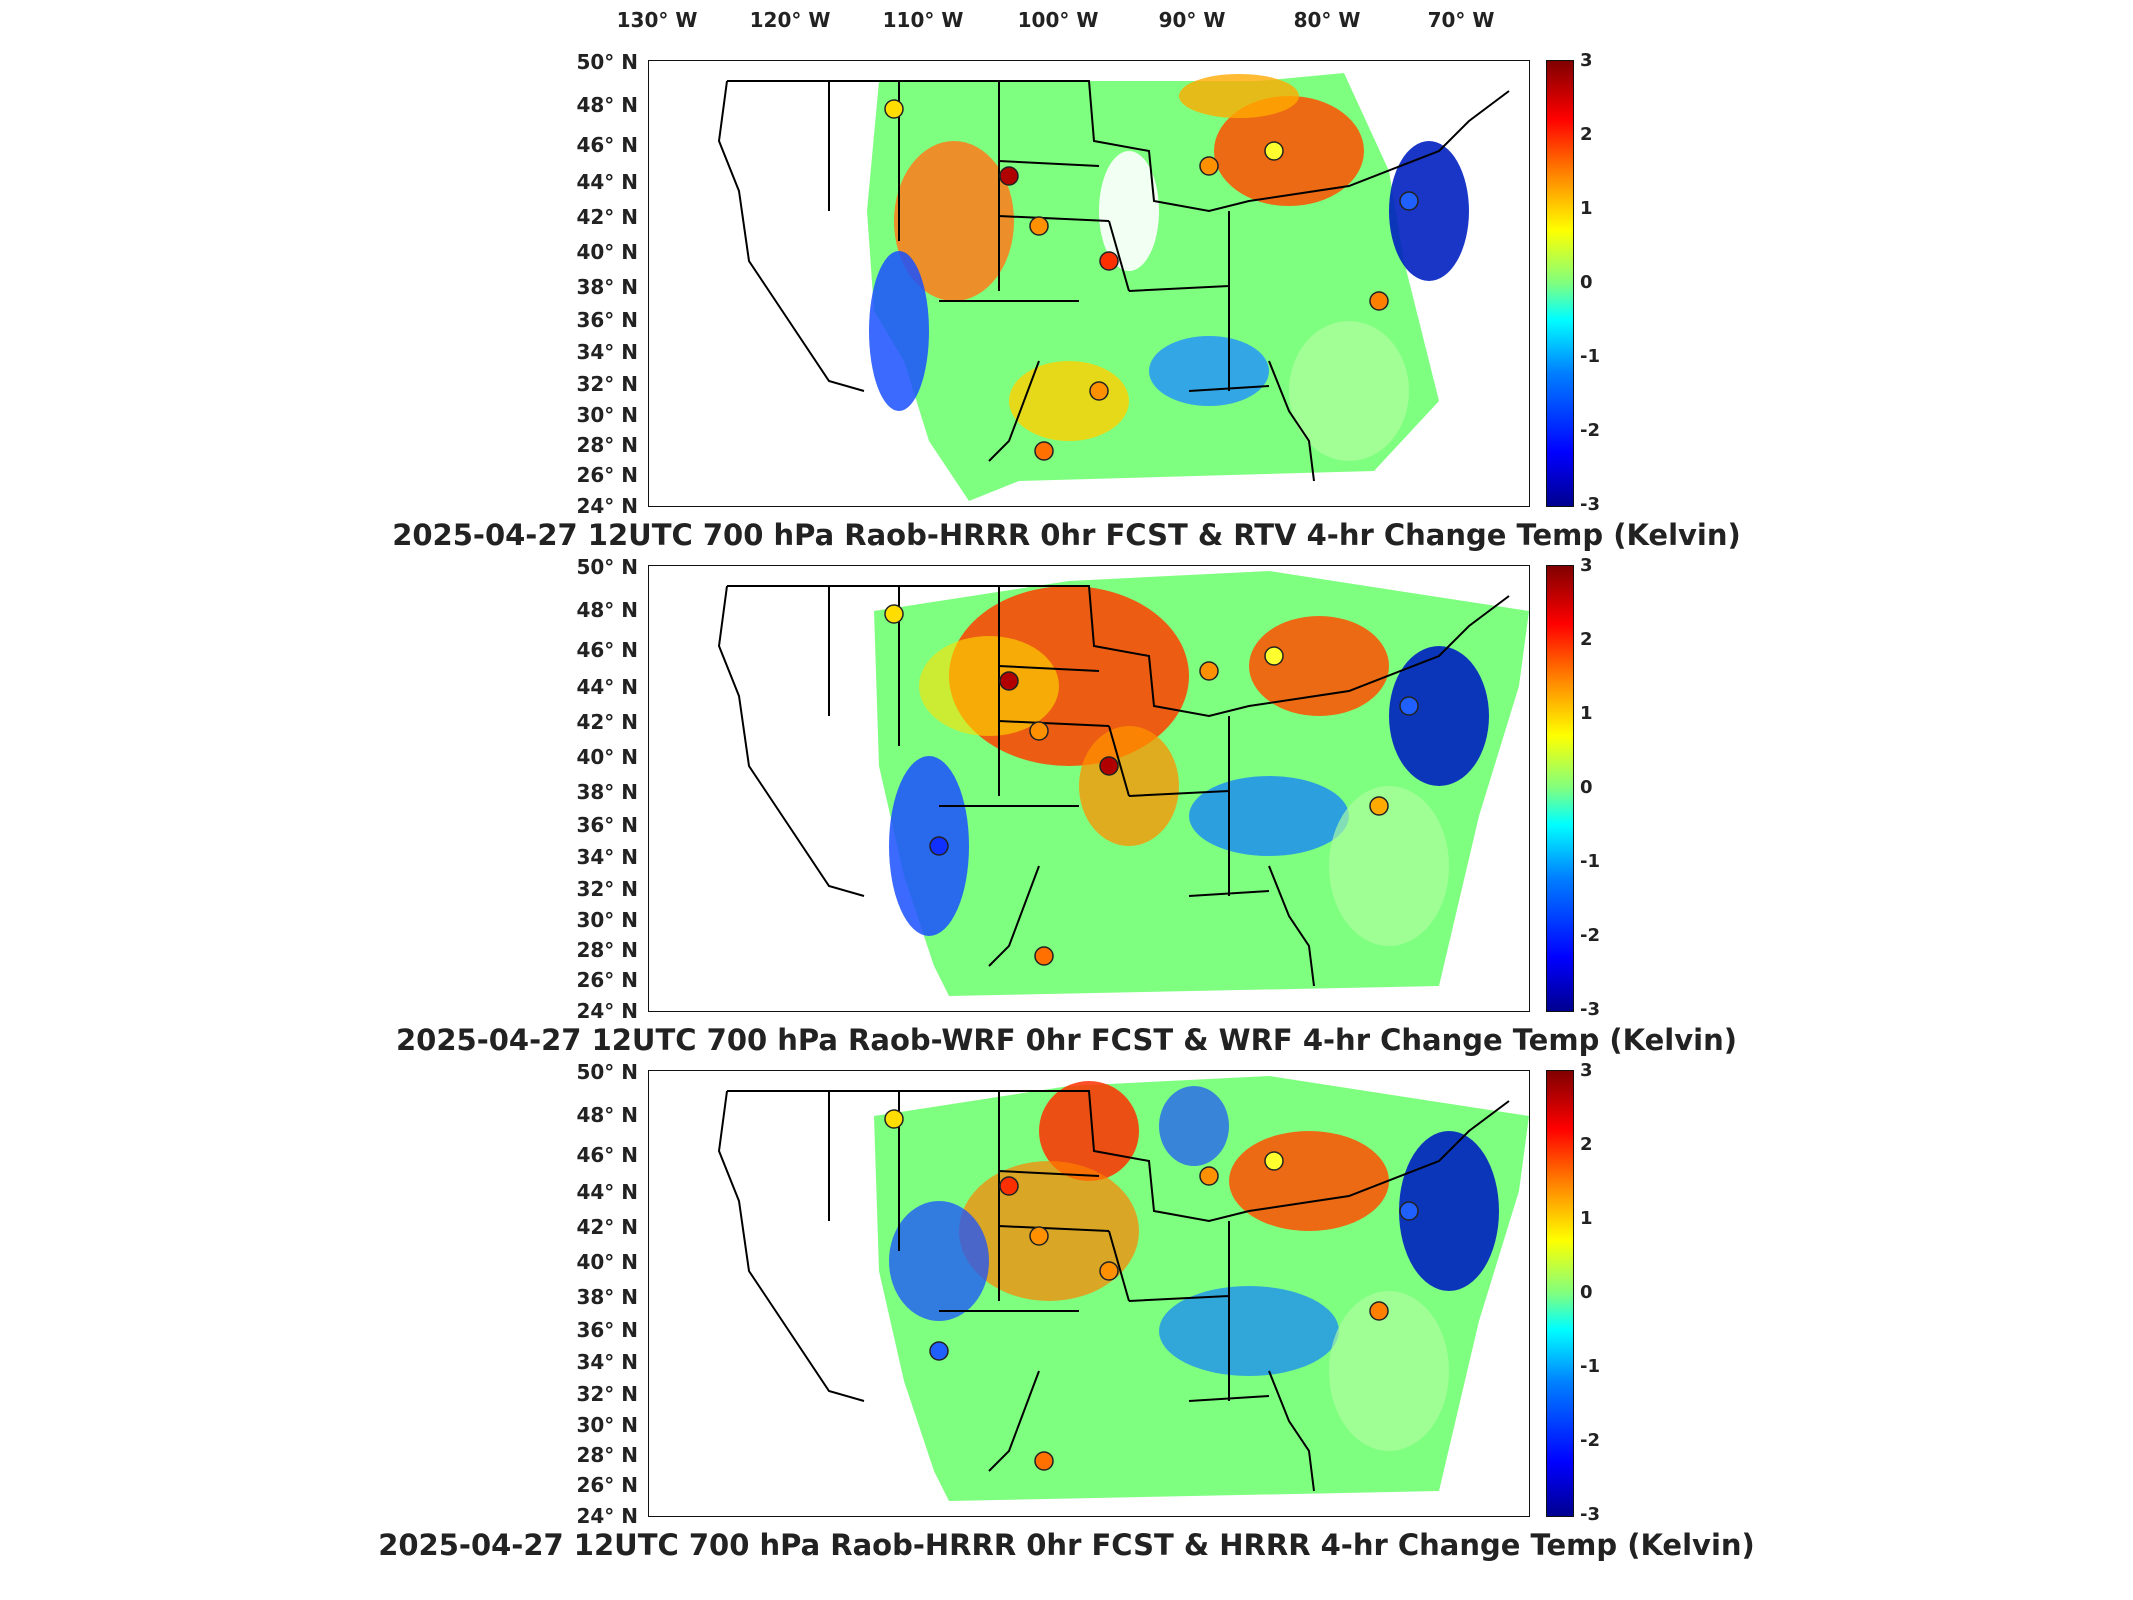 The height and width of the screenshot is (1600, 2133). Describe the element at coordinates (923, 20) in the screenshot. I see `lon-label-110w: 110° W` at that location.